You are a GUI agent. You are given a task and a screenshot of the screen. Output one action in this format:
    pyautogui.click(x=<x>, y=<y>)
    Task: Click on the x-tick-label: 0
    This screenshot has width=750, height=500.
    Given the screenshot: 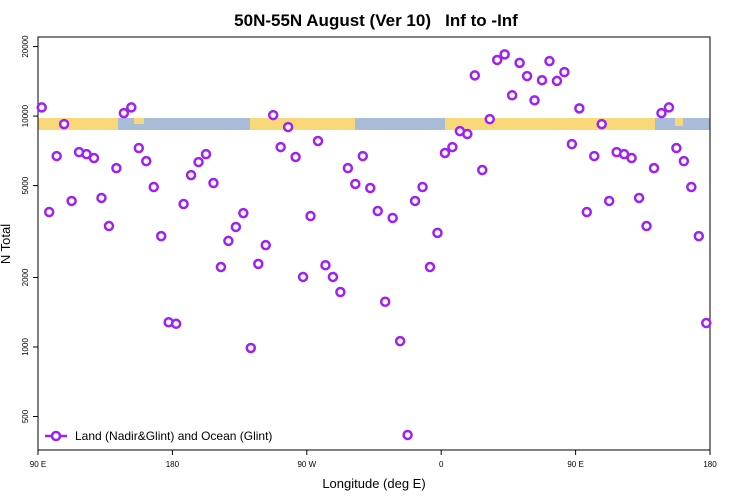 What is the action you would take?
    pyautogui.click(x=441, y=464)
    